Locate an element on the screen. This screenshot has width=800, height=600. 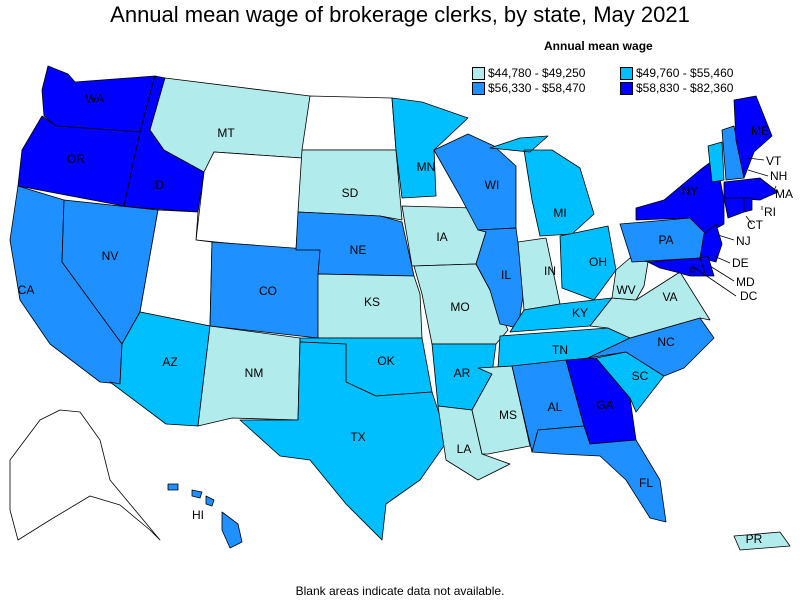
legend-item-2: $49,760 - $55,460 is located at coordinates (676, 73).